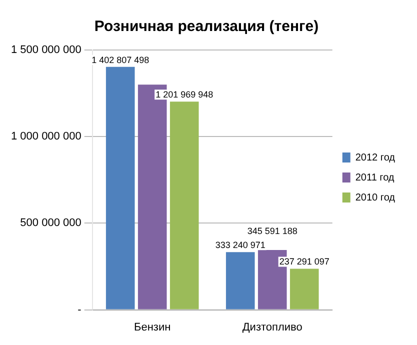  I want to click on y-tick-label: 1 000 000 000, so click(46, 136).